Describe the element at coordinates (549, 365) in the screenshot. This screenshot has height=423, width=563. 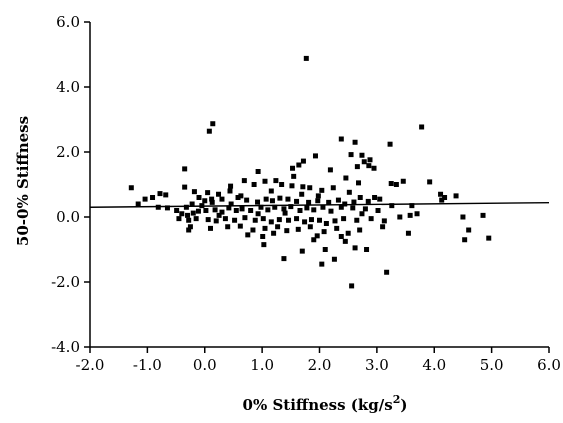
I see `x-tick-label: 6.0` at that location.